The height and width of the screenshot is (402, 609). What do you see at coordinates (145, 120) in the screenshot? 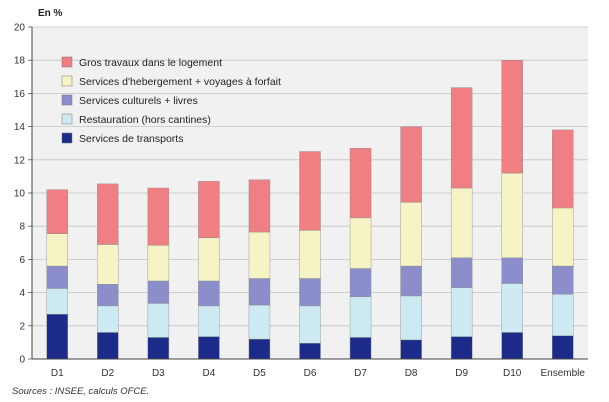
I see `legend-label: Restauration (hors cantines)` at bounding box center [145, 120].